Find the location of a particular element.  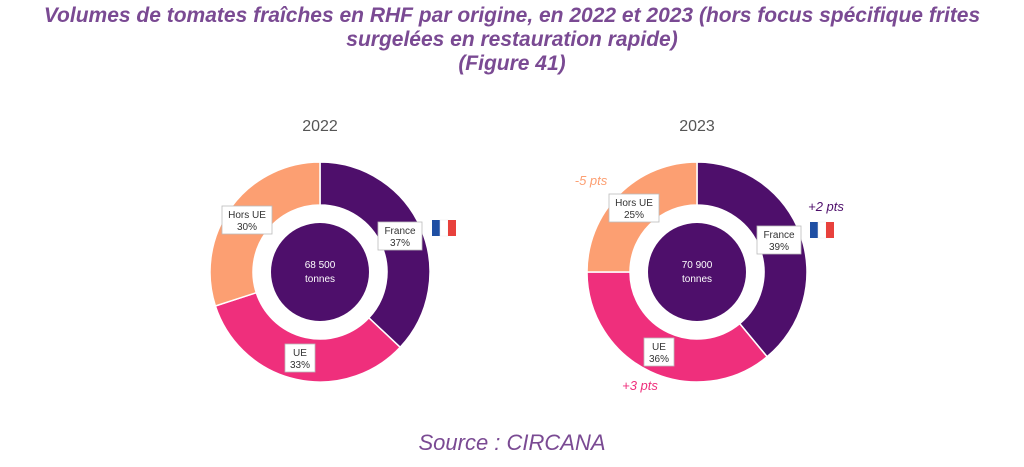

slice-ue-2022 is located at coordinates (308, 337).